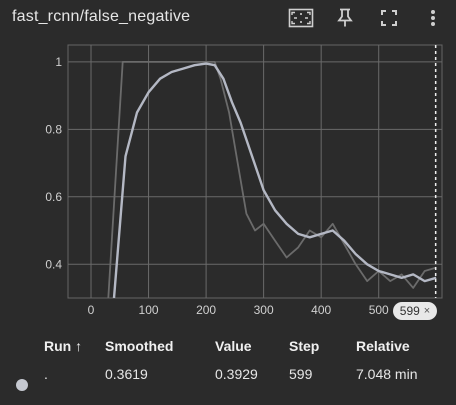  What do you see at coordinates (53, 197) in the screenshot?
I see `y-tick-label: 0.6` at bounding box center [53, 197].